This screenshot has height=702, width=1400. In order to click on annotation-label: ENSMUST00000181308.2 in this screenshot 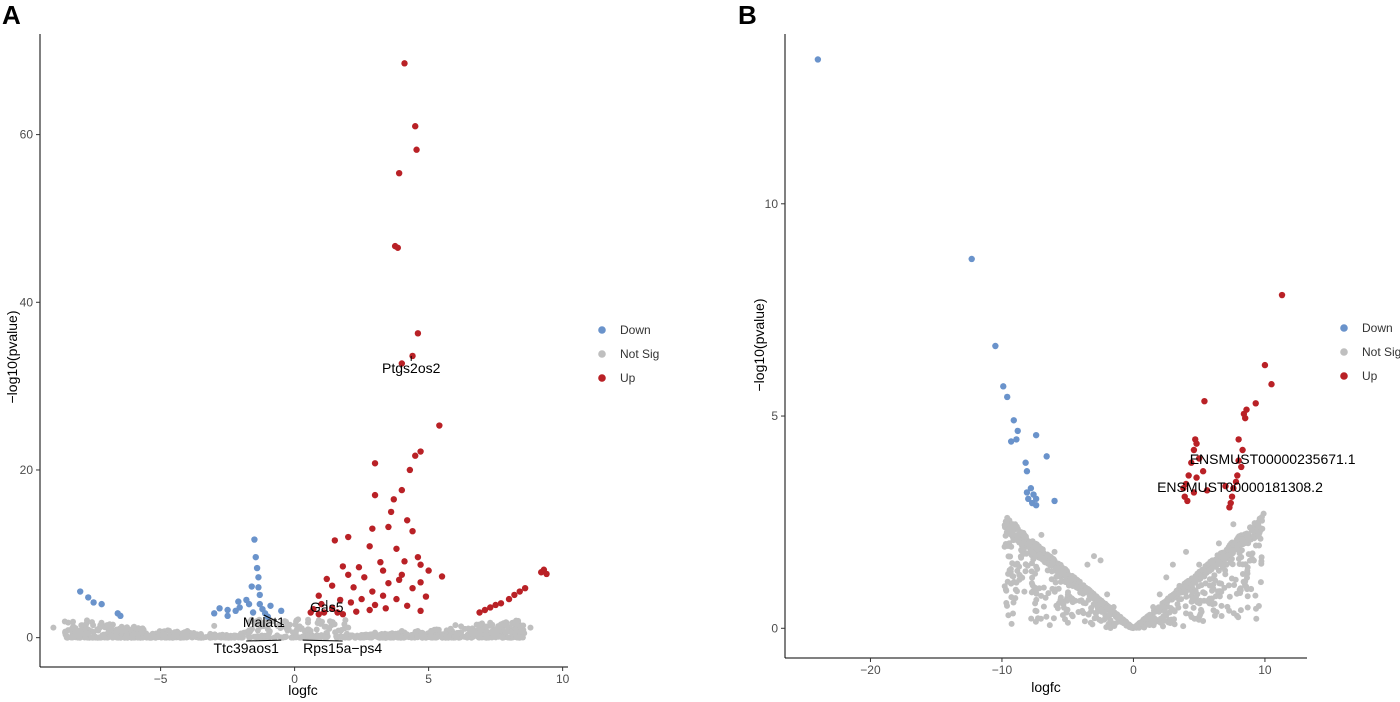, I will do `click(1240, 487)`.